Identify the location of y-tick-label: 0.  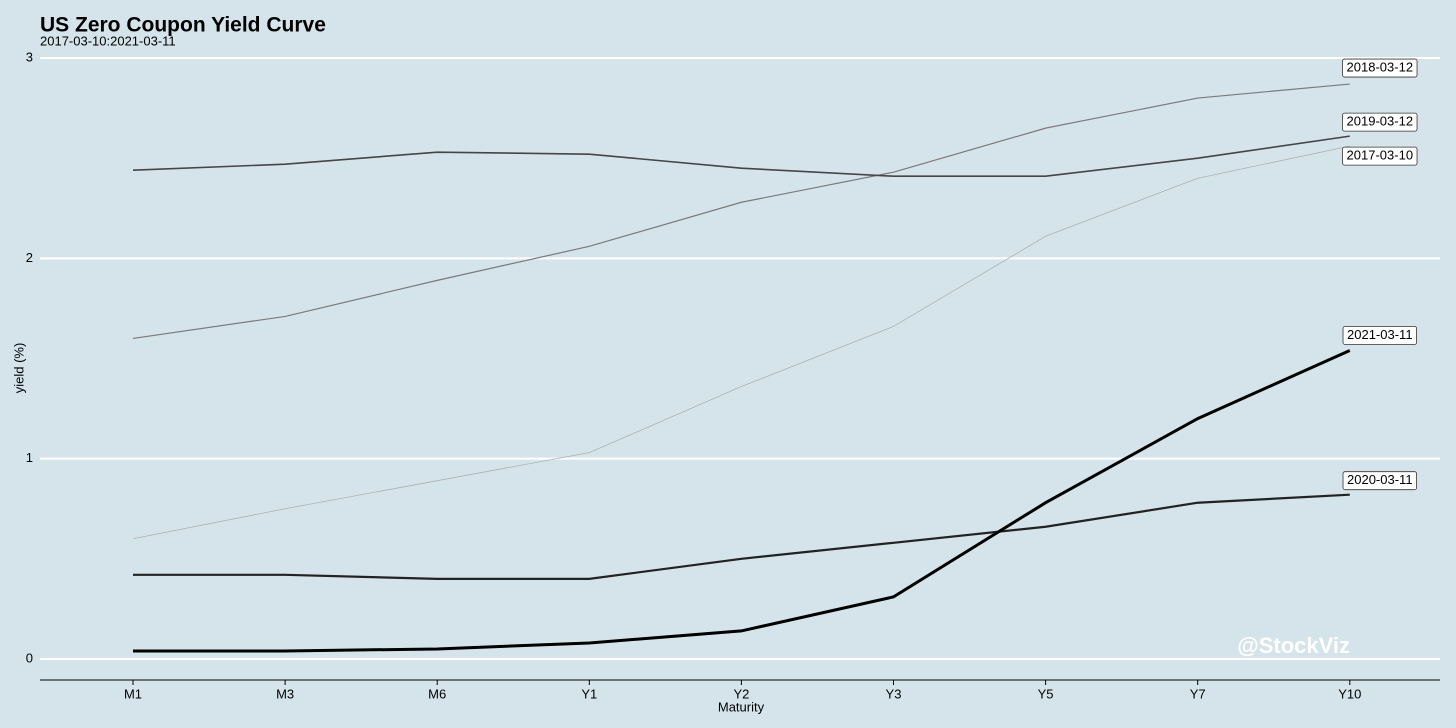
(29, 657).